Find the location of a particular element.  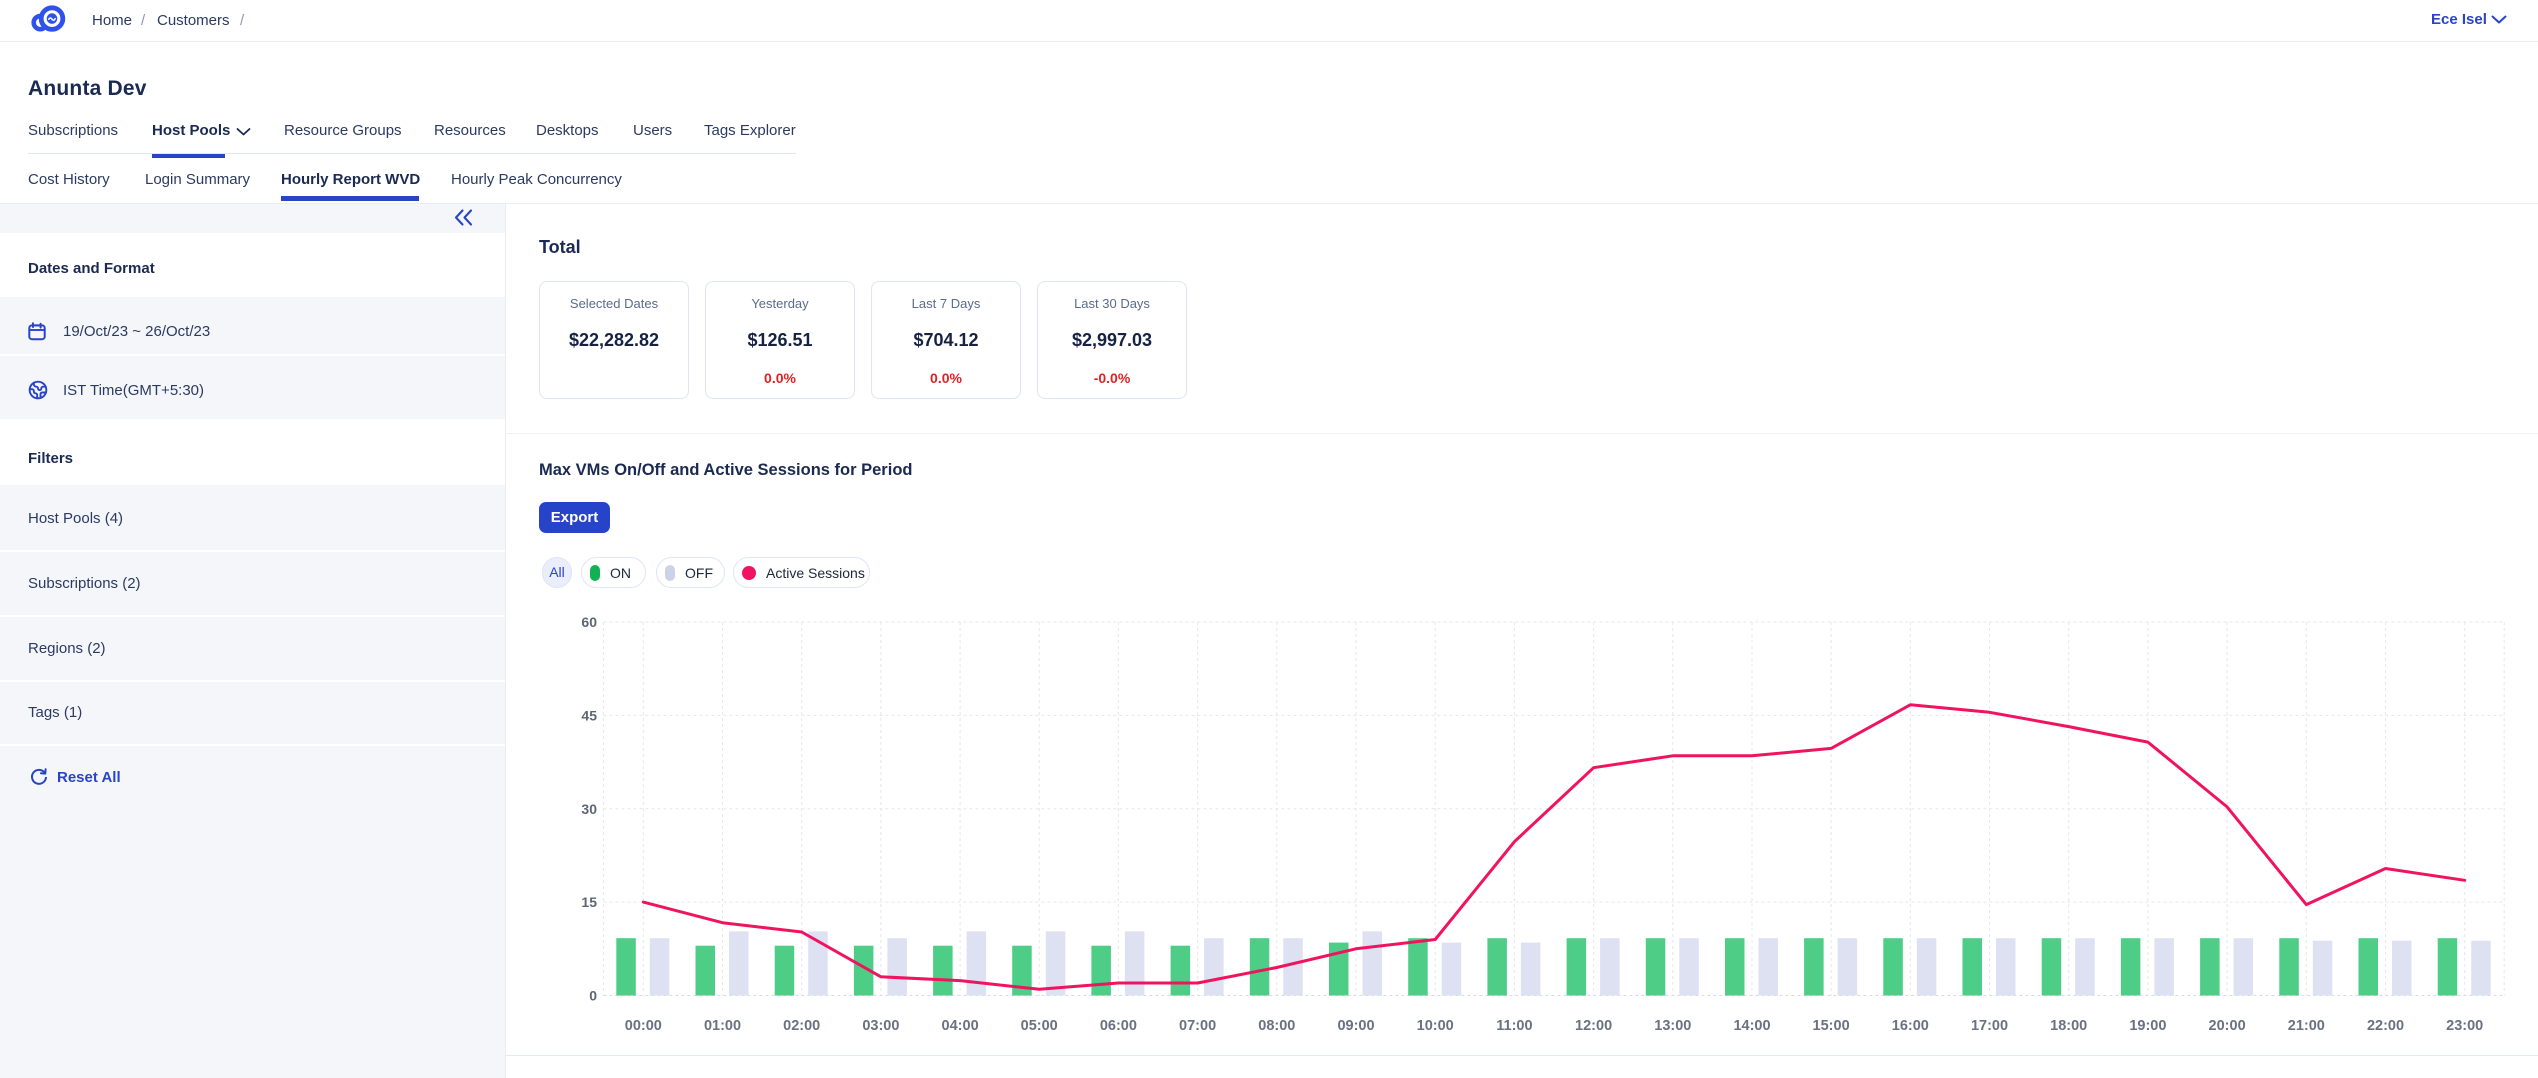

svg-text: 16:00 is located at coordinates (1910, 1026).